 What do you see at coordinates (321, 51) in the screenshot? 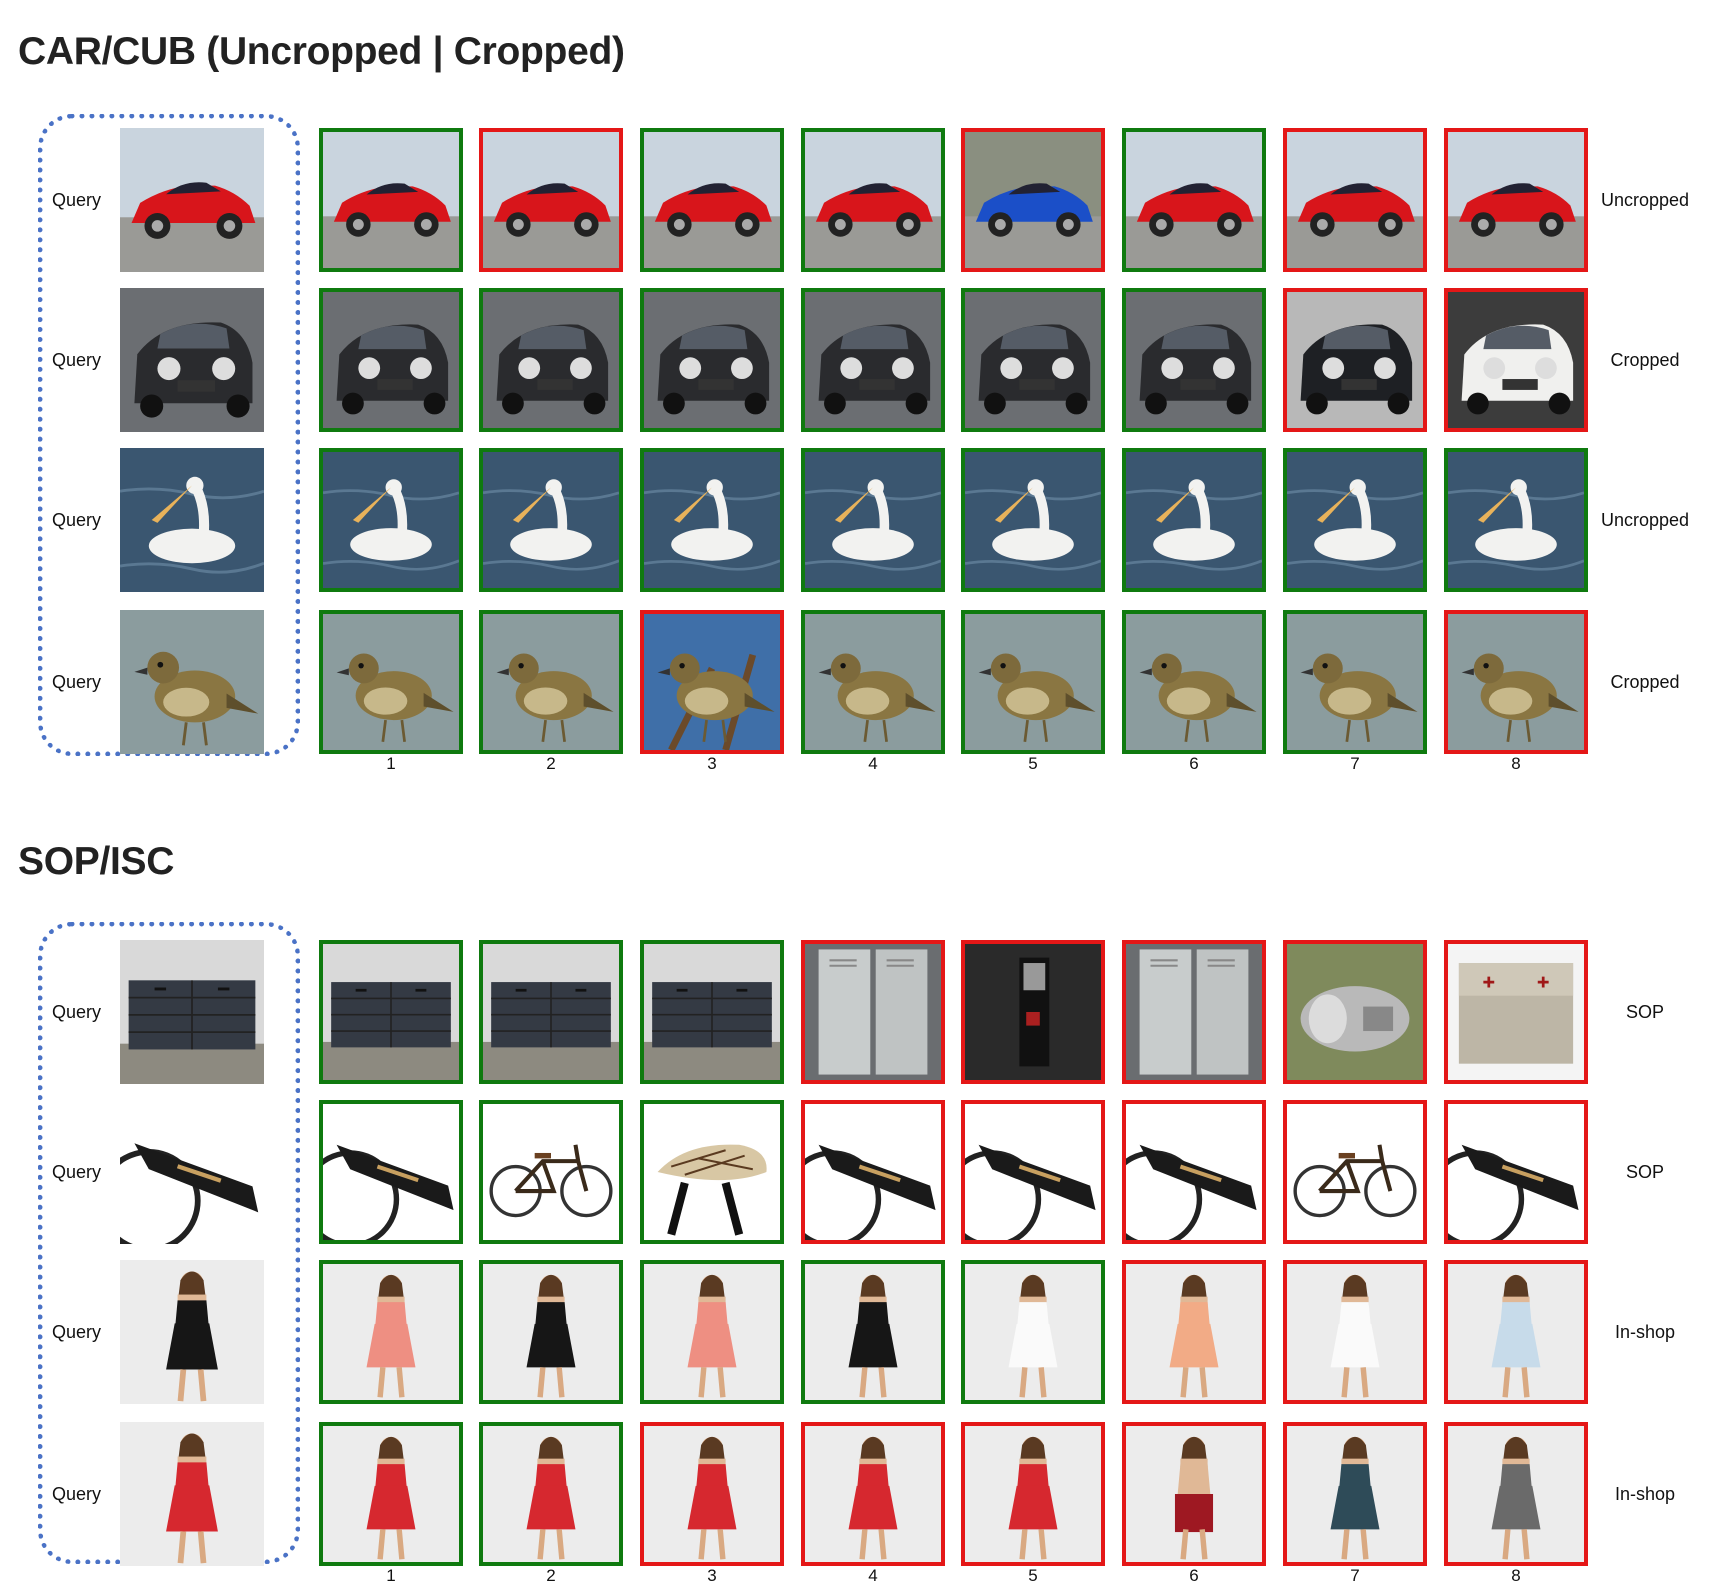
I see `section-title: CAR/CUB (Uncropped | Cropped)` at bounding box center [321, 51].